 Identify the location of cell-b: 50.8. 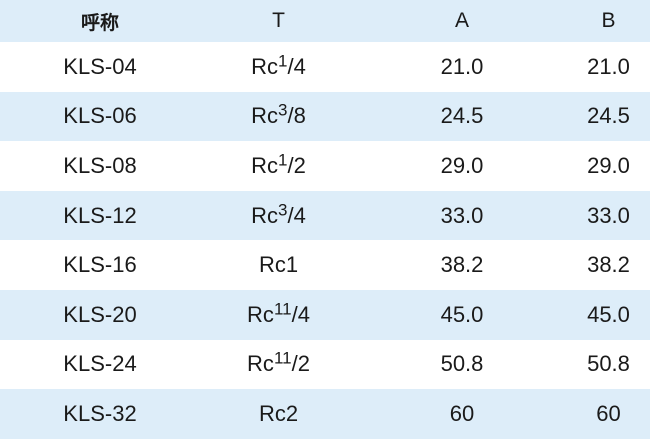
(608, 364).